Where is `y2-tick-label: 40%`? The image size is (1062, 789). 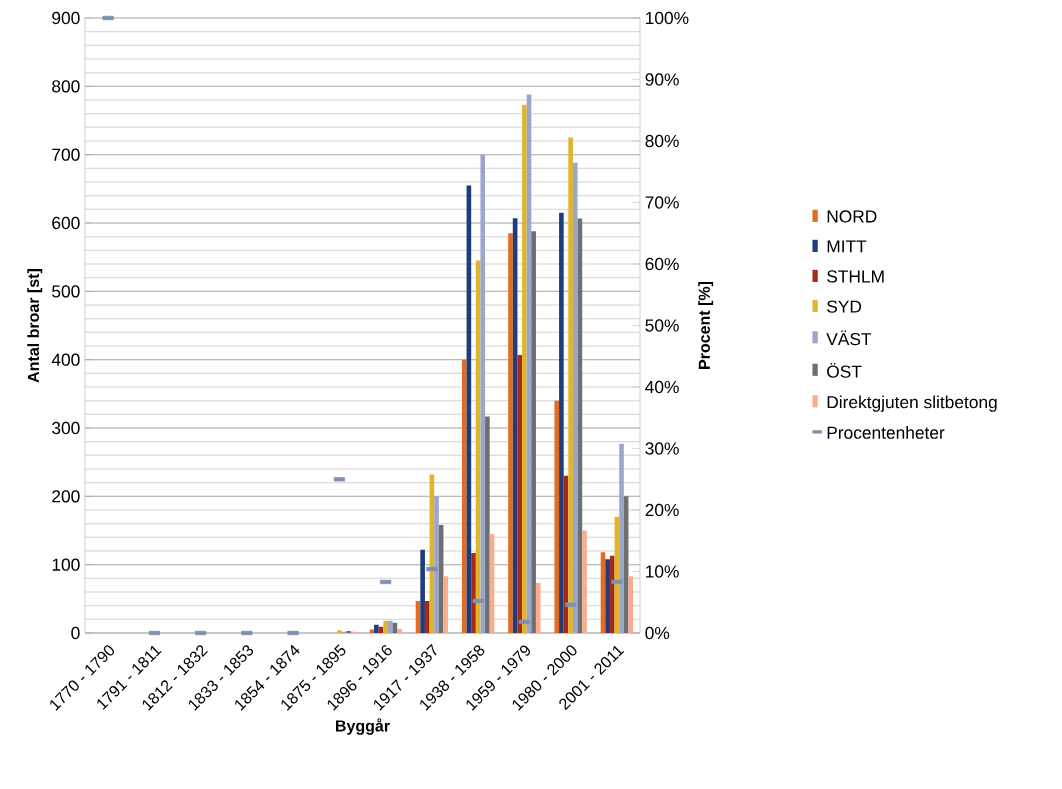
y2-tick-label: 40% is located at coordinates (662, 387).